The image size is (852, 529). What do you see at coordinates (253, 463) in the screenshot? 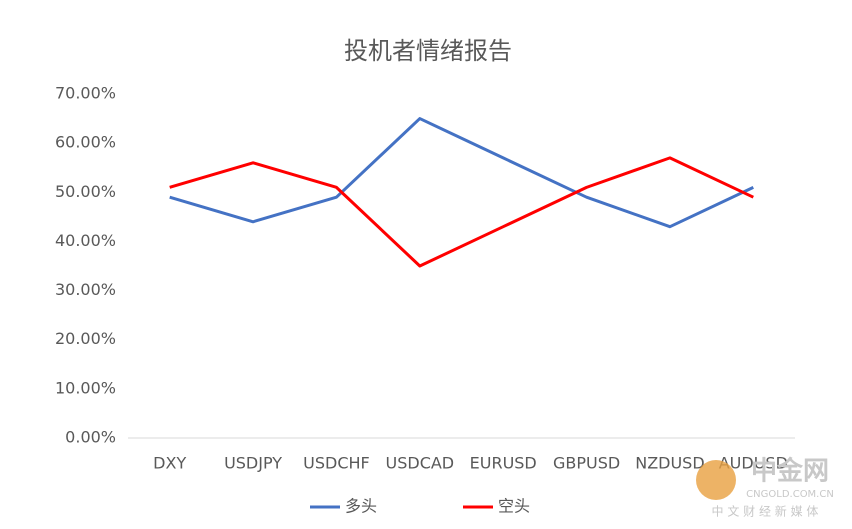
I see `x-tick-label: USDJPY` at bounding box center [253, 463].